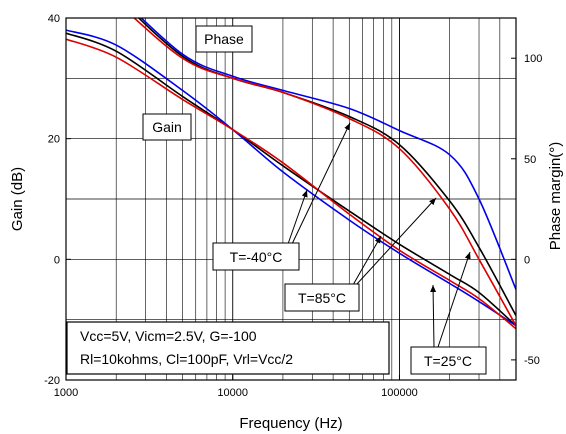 The width and height of the screenshot is (566, 434). I want to click on t-25-text: T=25°C, so click(448, 361).